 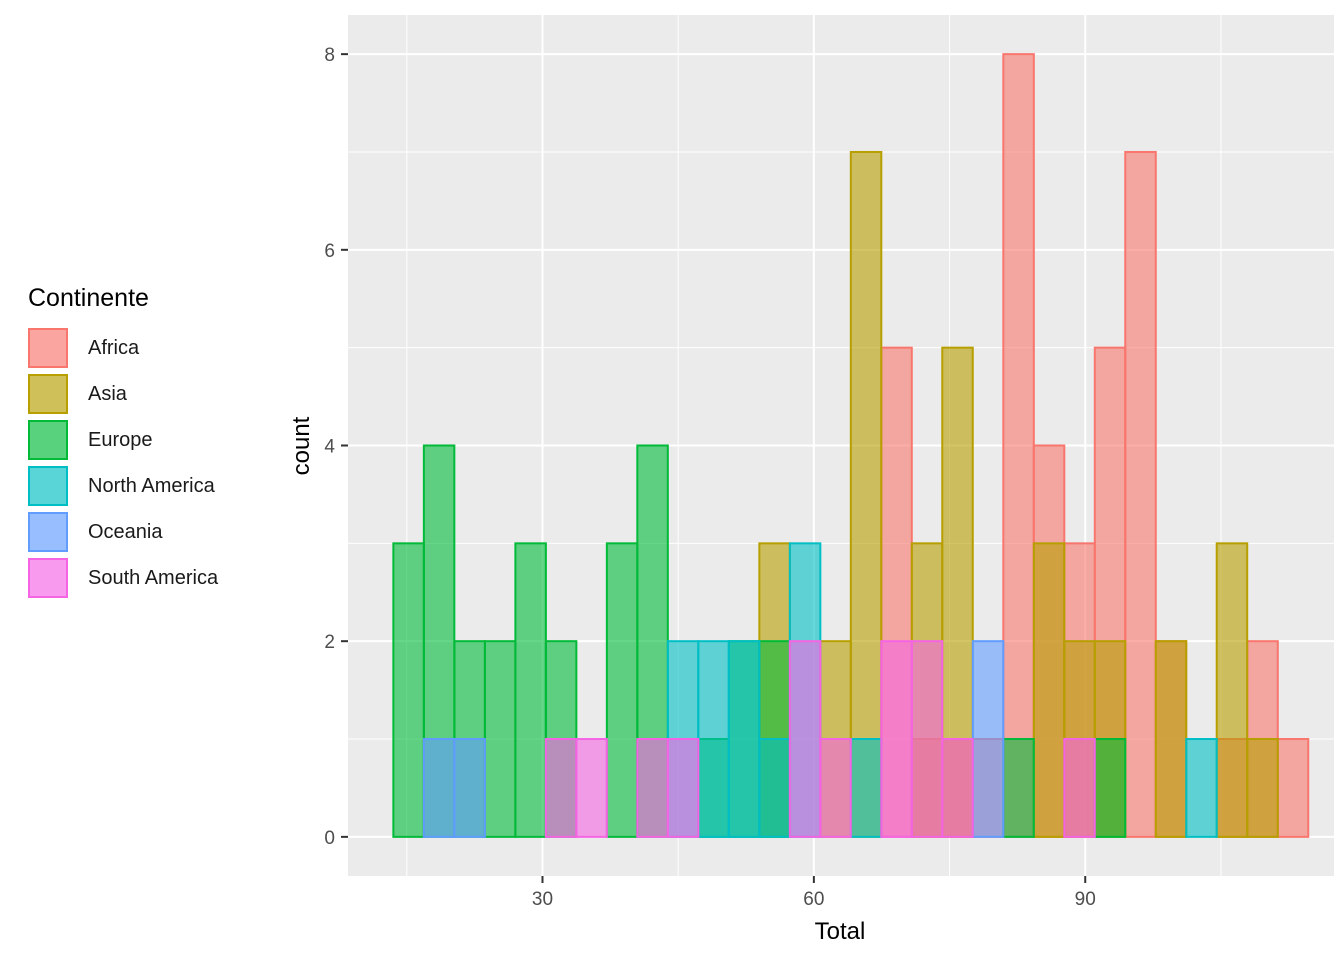 I want to click on x-tick-label: 60, so click(x=813, y=899).